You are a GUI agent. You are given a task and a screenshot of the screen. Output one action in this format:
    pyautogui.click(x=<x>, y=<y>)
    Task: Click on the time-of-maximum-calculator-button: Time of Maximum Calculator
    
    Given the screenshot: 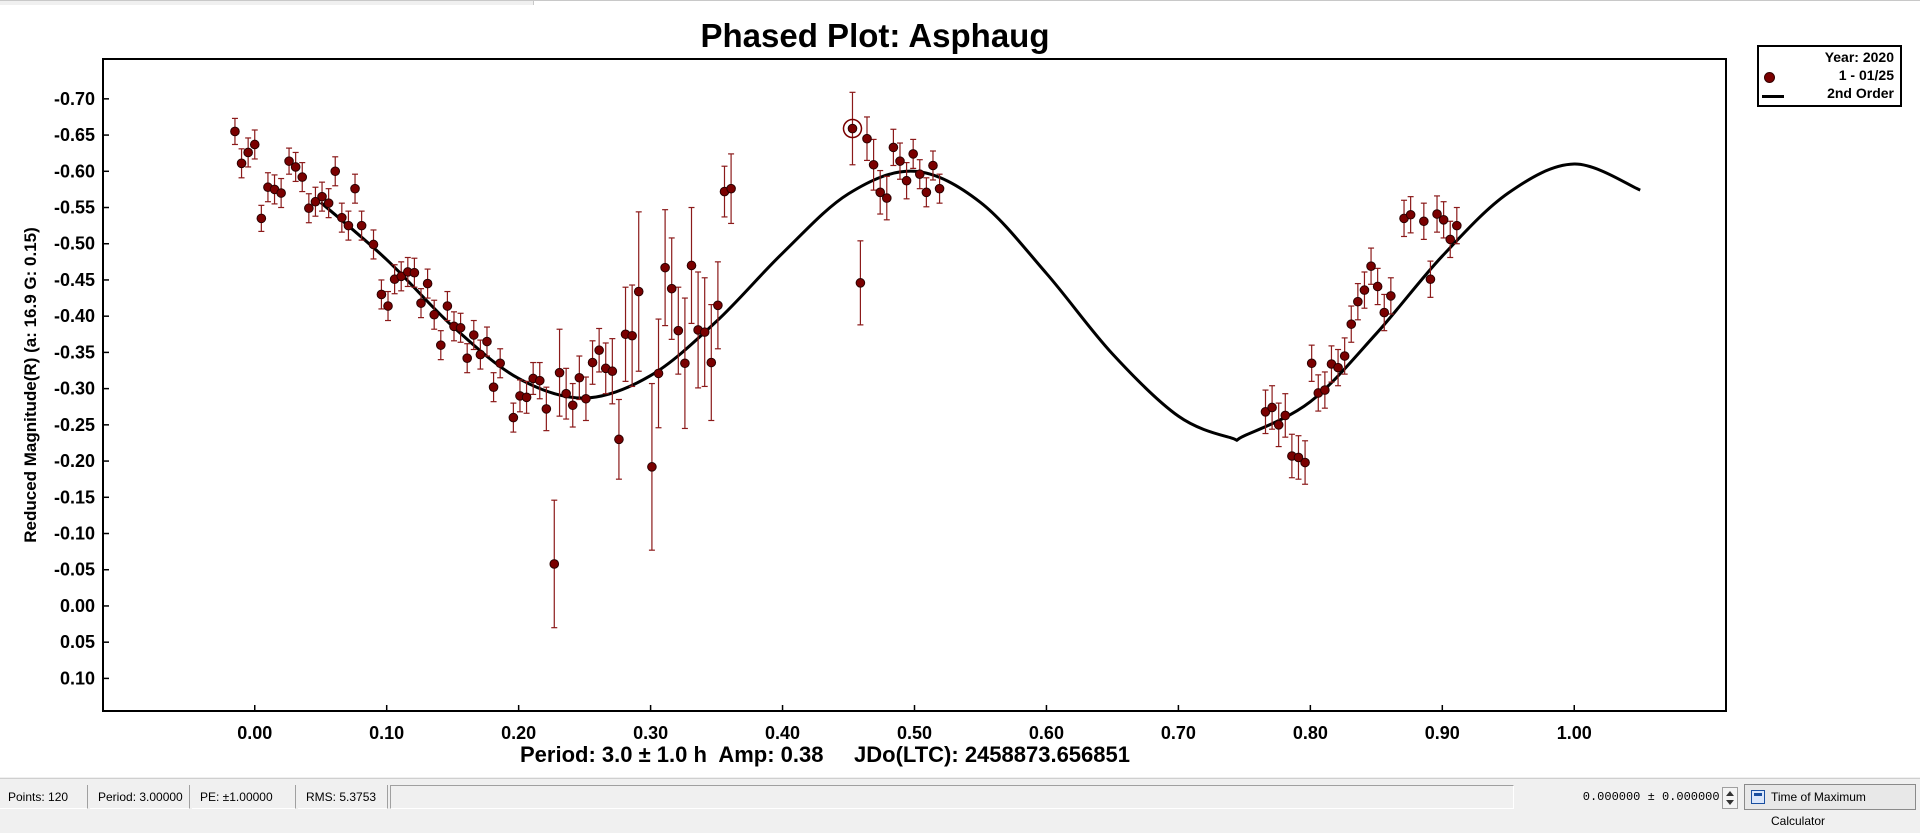 What is the action you would take?
    pyautogui.click(x=1830, y=806)
    